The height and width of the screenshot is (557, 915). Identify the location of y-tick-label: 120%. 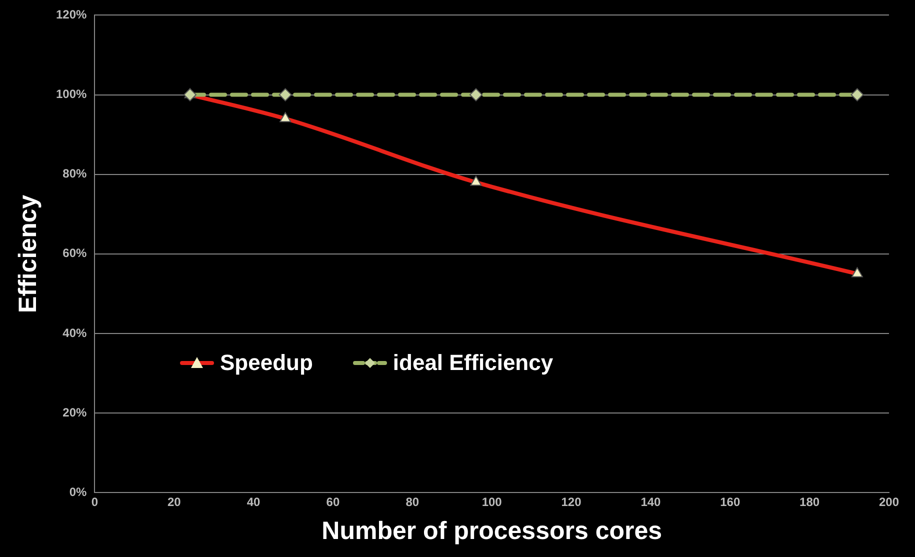
(72, 15).